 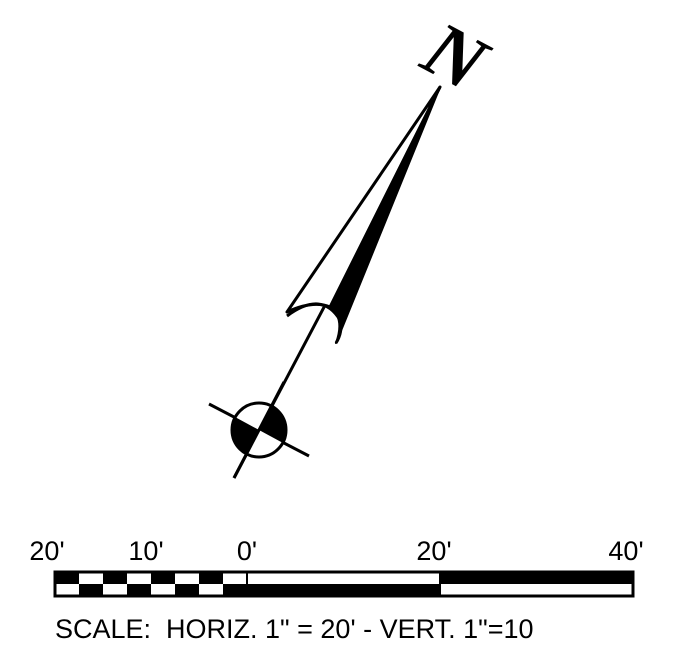 I want to click on scale-bar-checker, so click(x=151, y=584).